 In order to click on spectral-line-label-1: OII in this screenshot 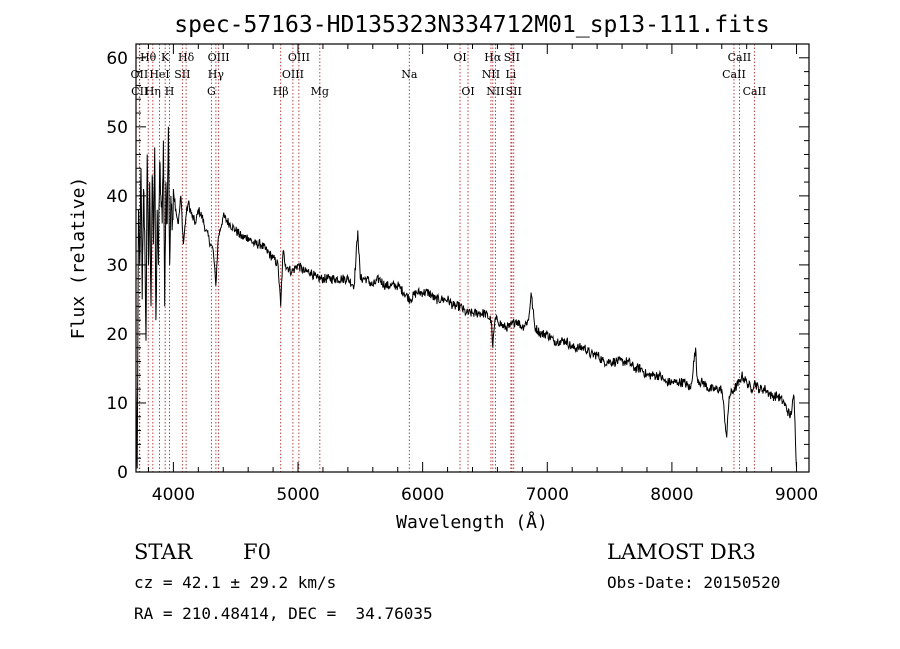, I will do `click(140, 74)`.